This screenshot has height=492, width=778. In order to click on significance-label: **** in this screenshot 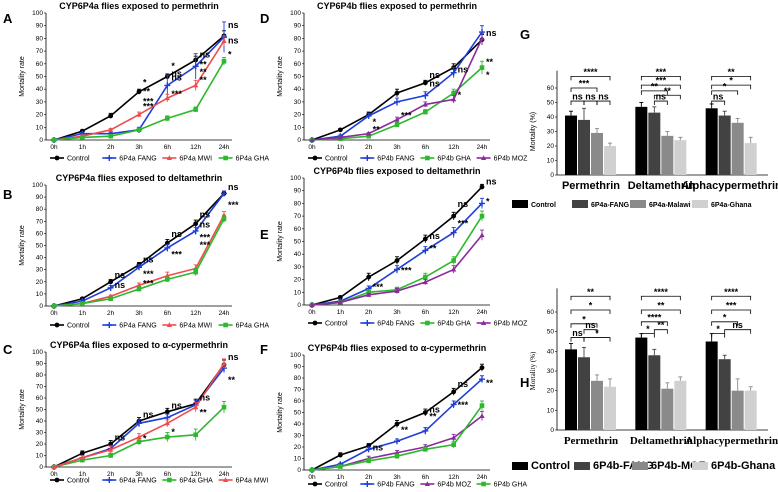, I will do `click(731, 292)`.